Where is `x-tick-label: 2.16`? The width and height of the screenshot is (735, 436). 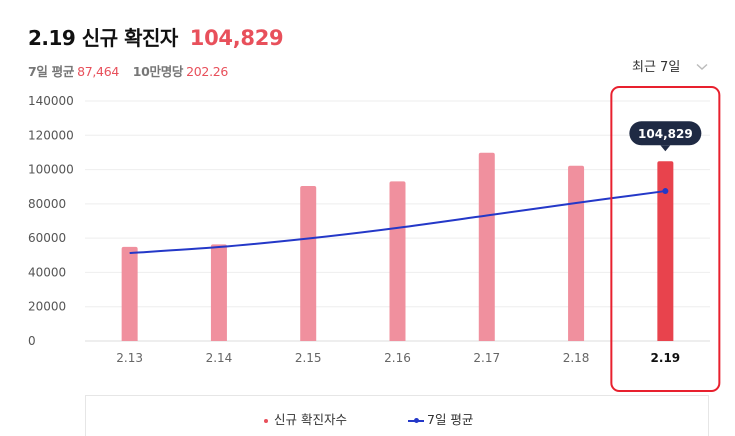
x-tick-label: 2.16 is located at coordinates (397, 358).